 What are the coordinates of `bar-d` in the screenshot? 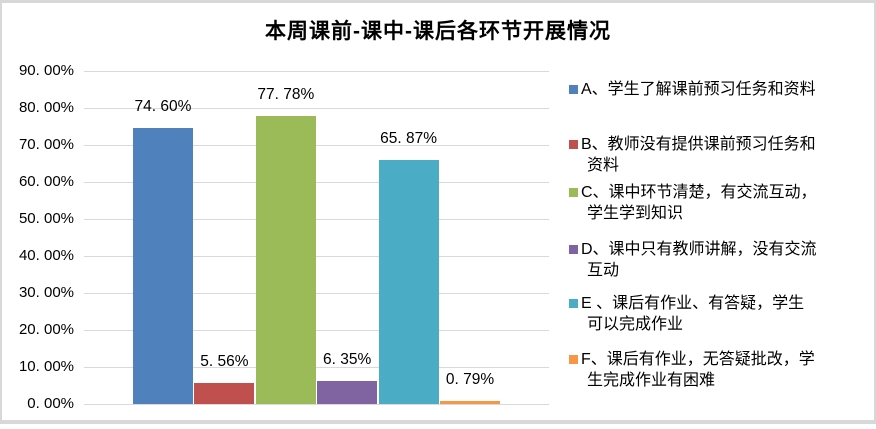 It's located at (347, 392).